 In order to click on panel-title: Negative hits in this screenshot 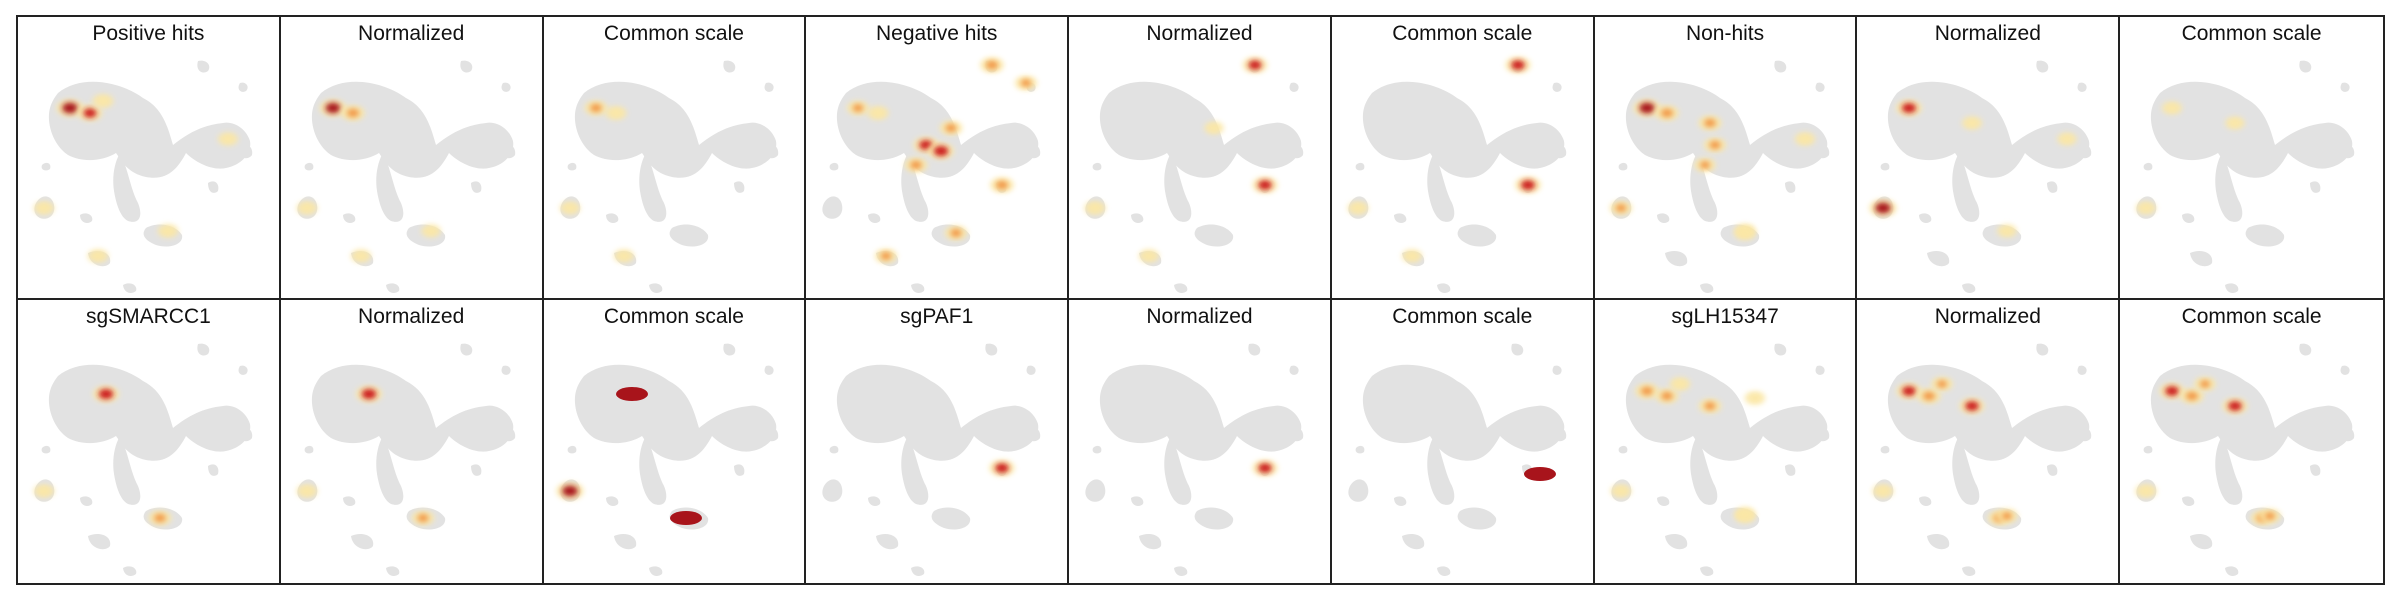, I will do `click(937, 33)`.